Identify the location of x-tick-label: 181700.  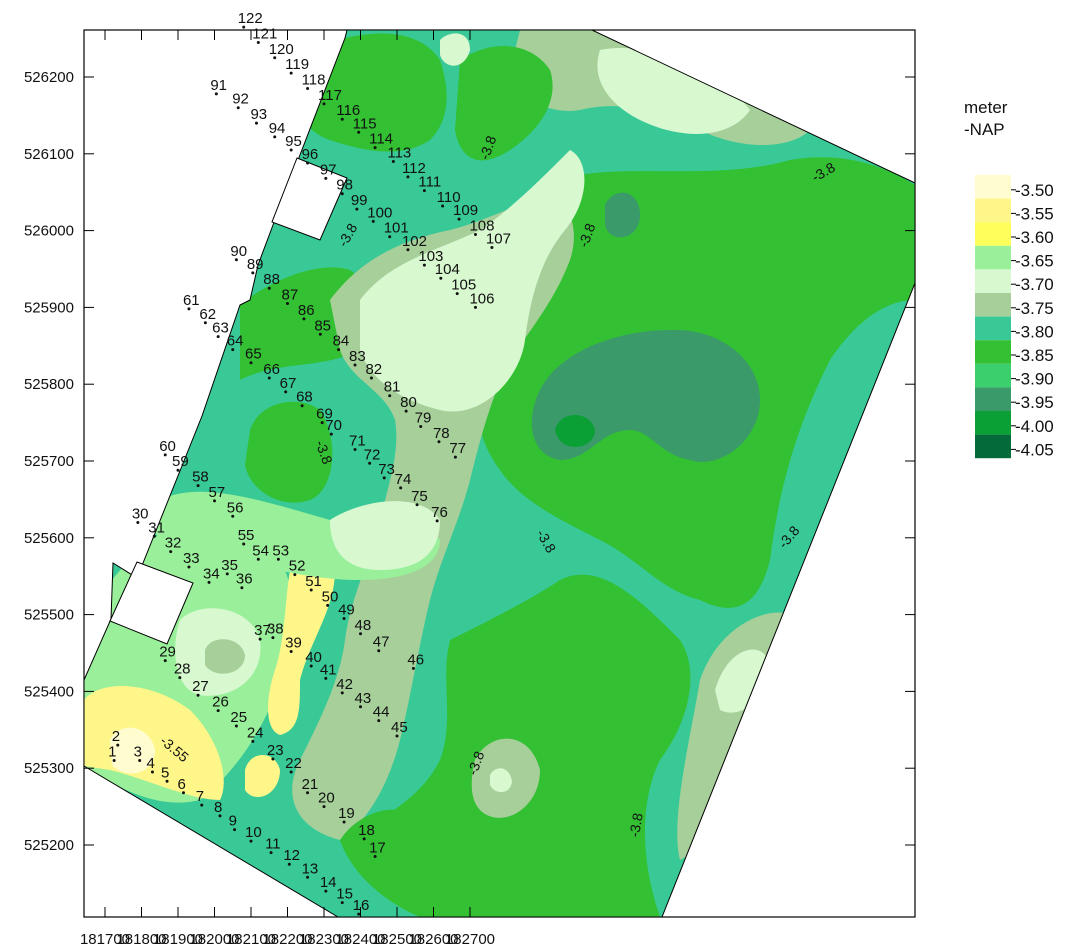
(105, 939).